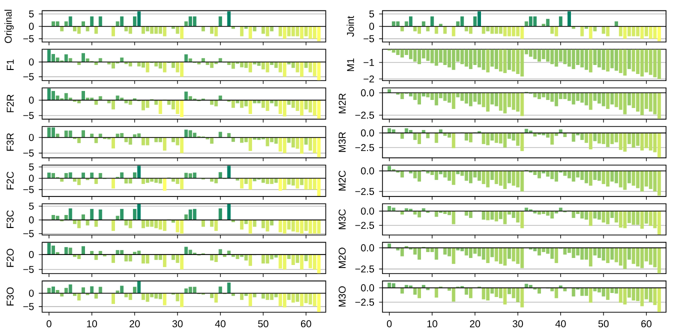 The width and height of the screenshot is (674, 335). Describe the element at coordinates (350, 26) in the screenshot. I see `y-axis-title: Joint` at that location.